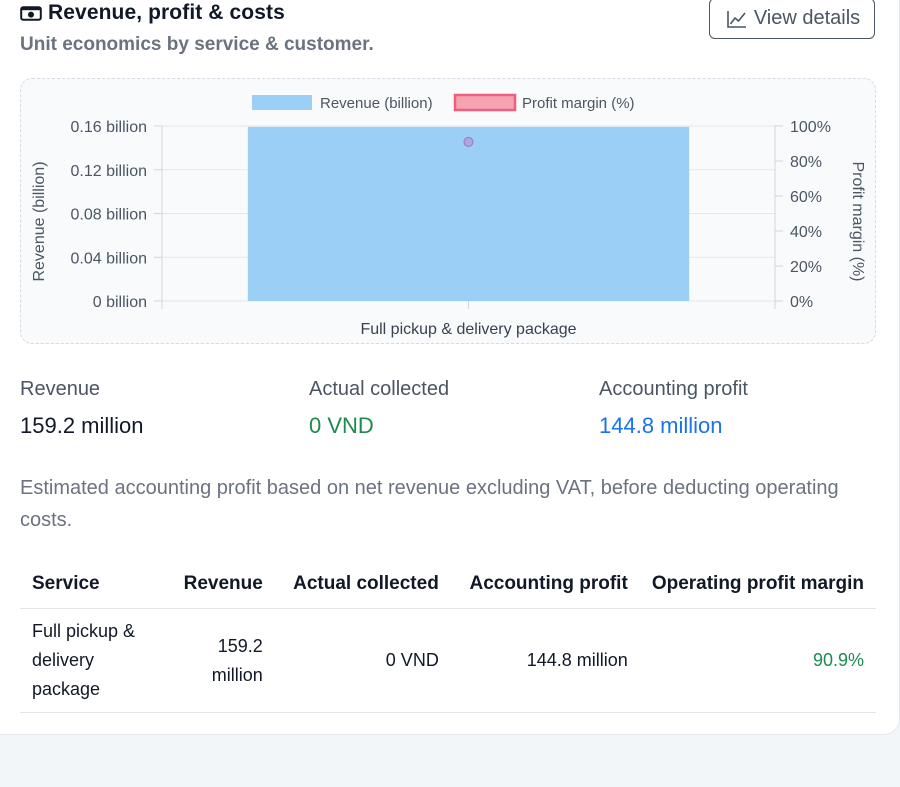 The width and height of the screenshot is (900, 787). What do you see at coordinates (362, 660) in the screenshot?
I see `cell-collected: 0 VND` at bounding box center [362, 660].